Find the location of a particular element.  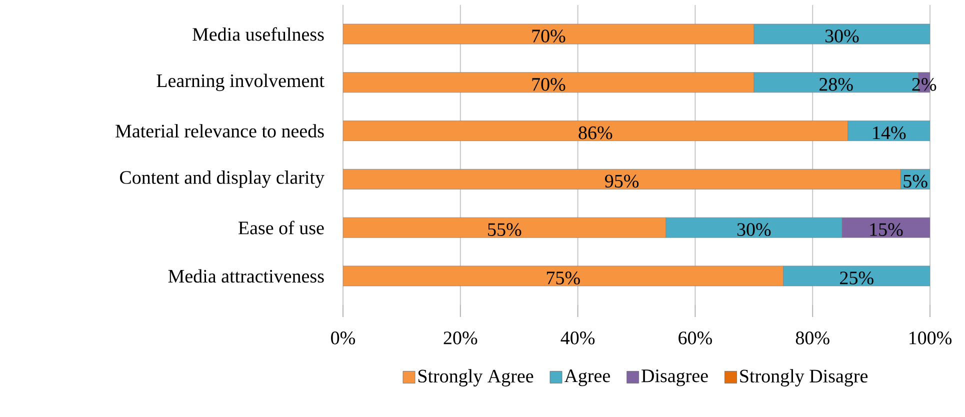

data-label: 95% is located at coordinates (622, 181).